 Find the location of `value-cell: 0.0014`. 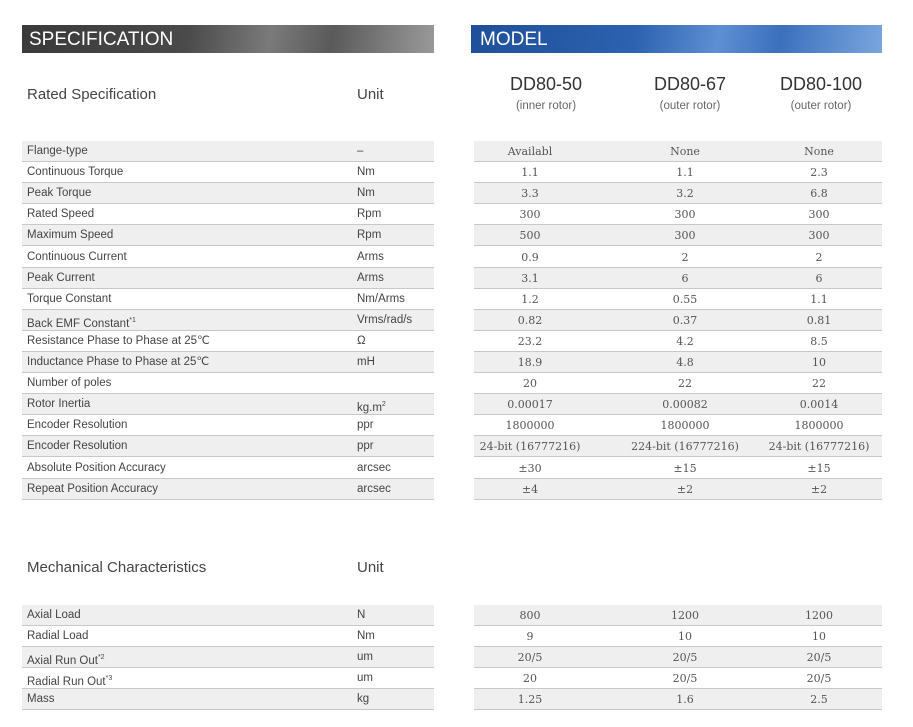

value-cell: 0.0014 is located at coordinates (819, 405).